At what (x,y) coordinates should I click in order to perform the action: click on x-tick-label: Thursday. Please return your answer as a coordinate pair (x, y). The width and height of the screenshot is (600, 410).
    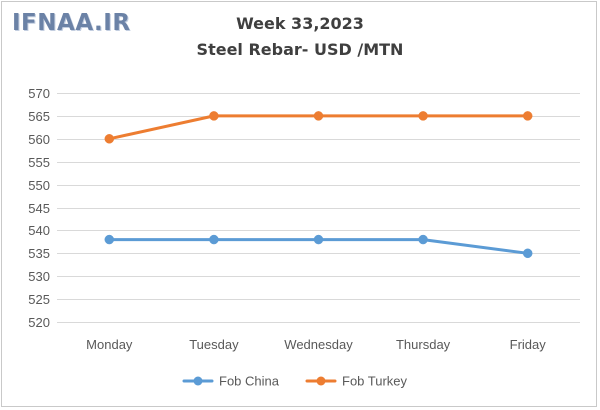
    Looking at the image, I should click on (423, 344).